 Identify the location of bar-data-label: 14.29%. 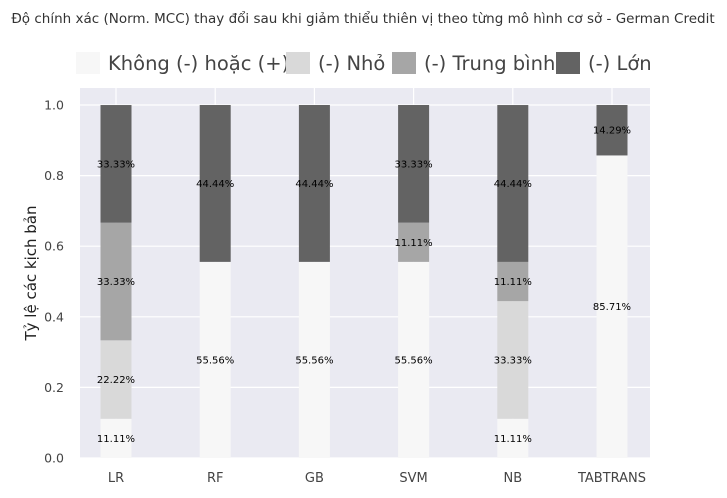
(612, 131).